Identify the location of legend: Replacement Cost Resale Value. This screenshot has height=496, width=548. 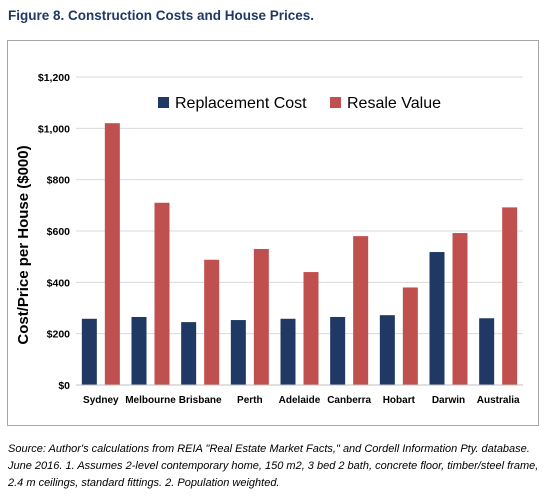
(299, 103).